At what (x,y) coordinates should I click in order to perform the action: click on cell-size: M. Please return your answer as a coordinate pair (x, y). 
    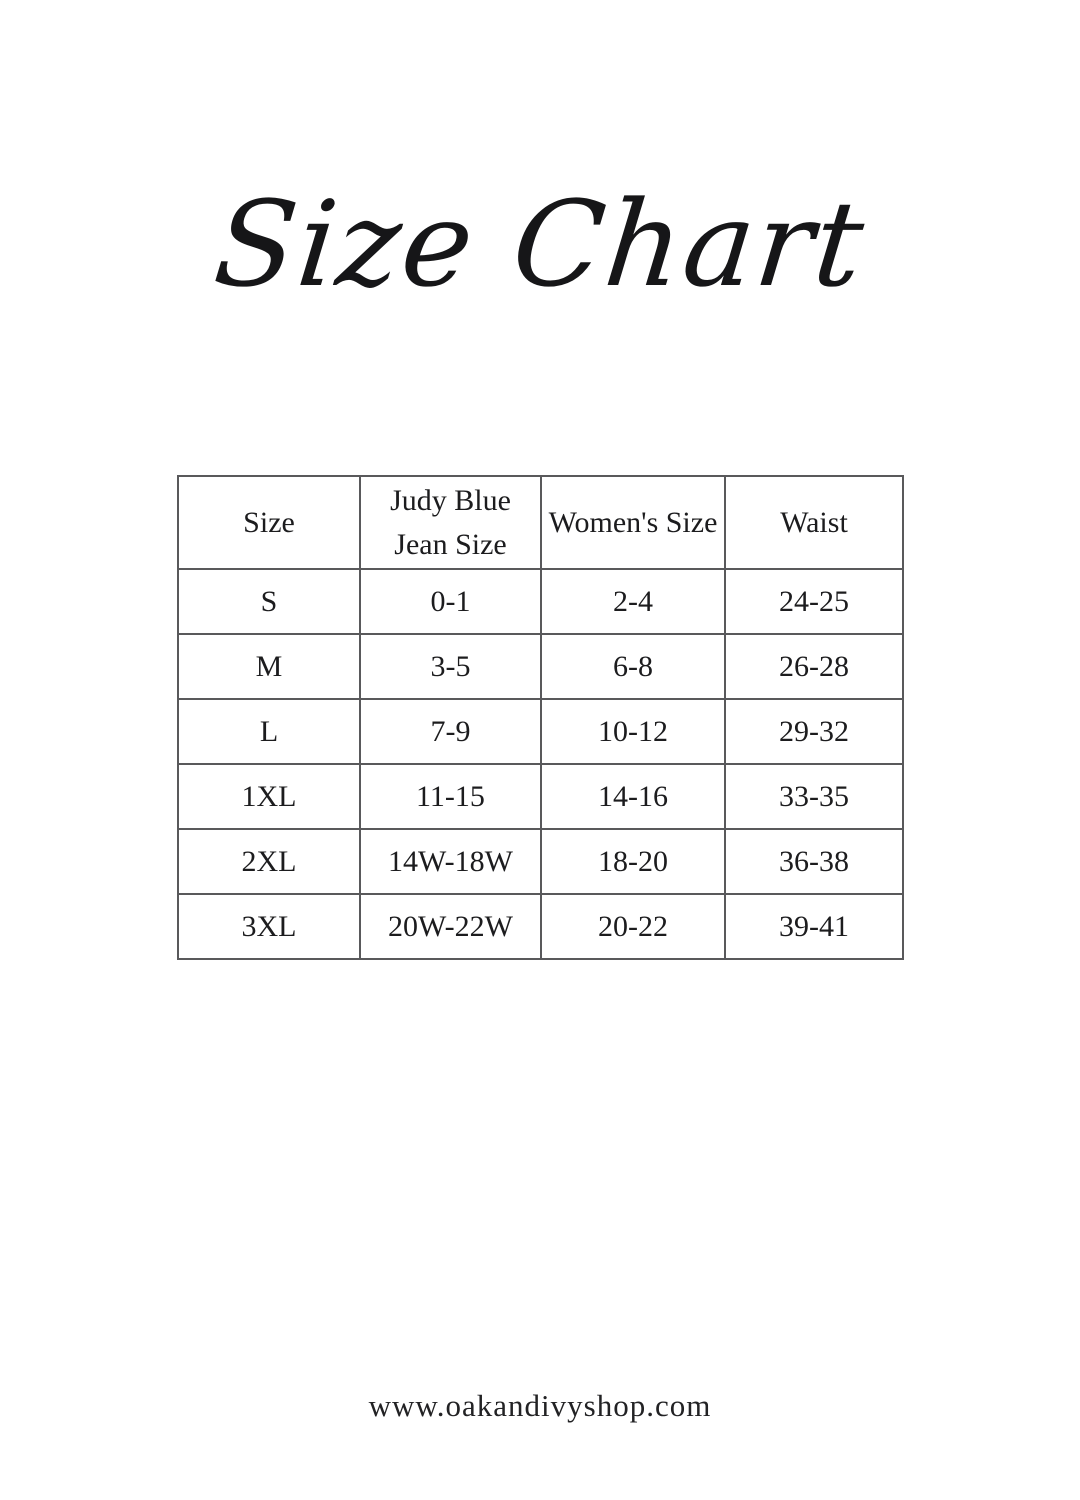
    Looking at the image, I should click on (269, 666).